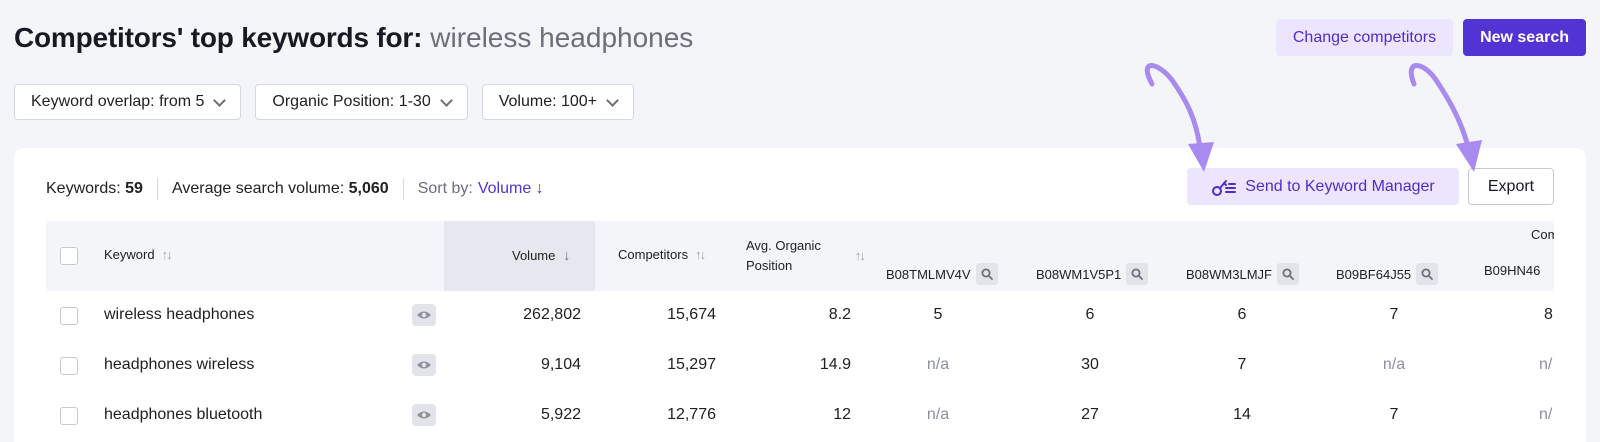  What do you see at coordinates (1224, 187) in the screenshot?
I see `keyword-manager-icon` at bounding box center [1224, 187].